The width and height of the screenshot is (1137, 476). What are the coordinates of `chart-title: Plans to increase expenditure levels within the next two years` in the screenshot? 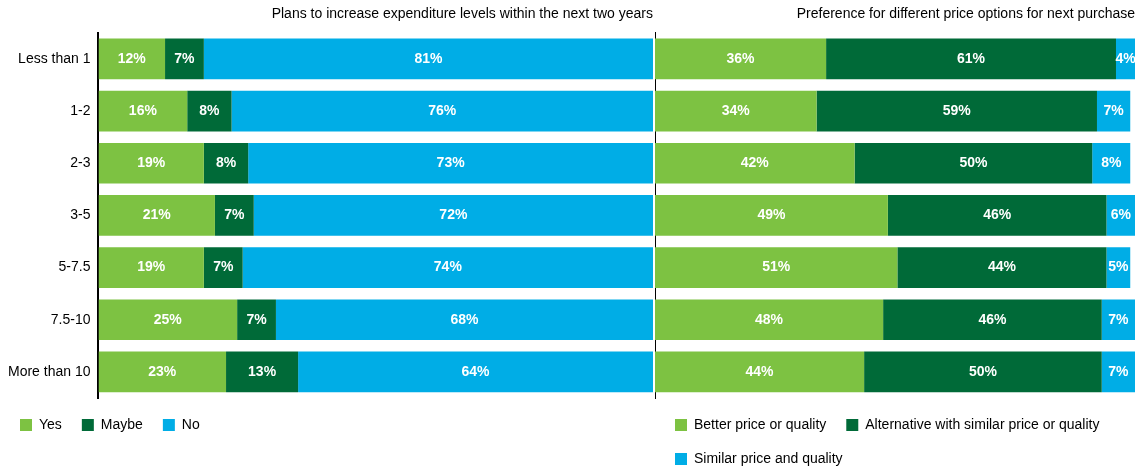 It's located at (462, 13).